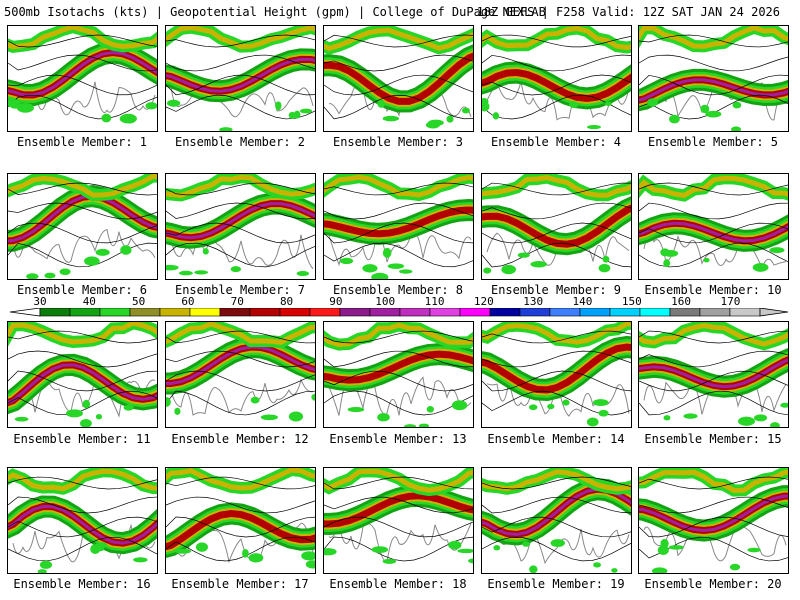 The image size is (800, 600). Describe the element at coordinates (434, 301) in the screenshot. I see `colorbar-tick-label: 110` at that location.